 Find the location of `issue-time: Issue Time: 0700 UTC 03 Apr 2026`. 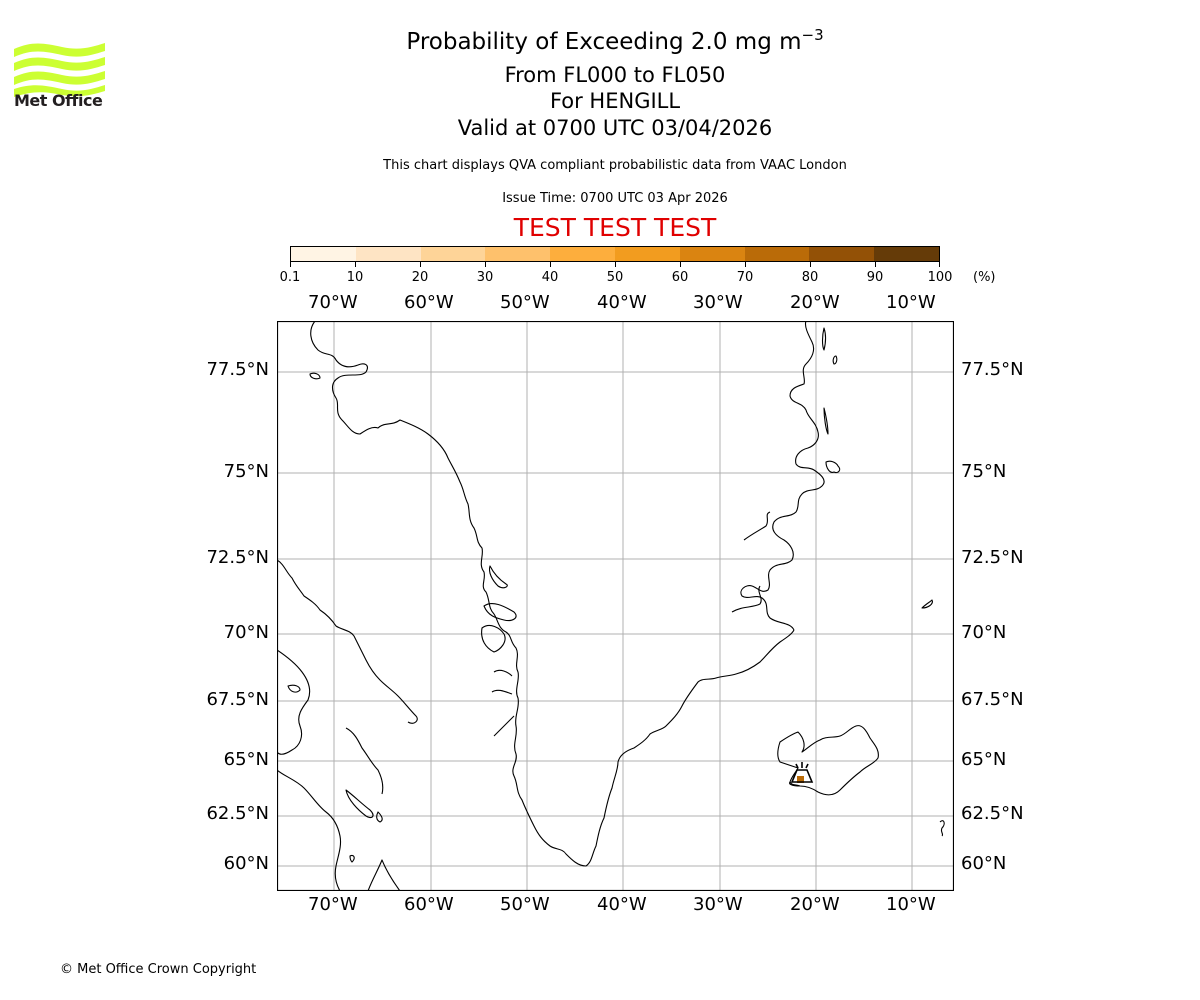

issue-time: Issue Time: 0700 UTC 03 Apr 2026 is located at coordinates (615, 198).